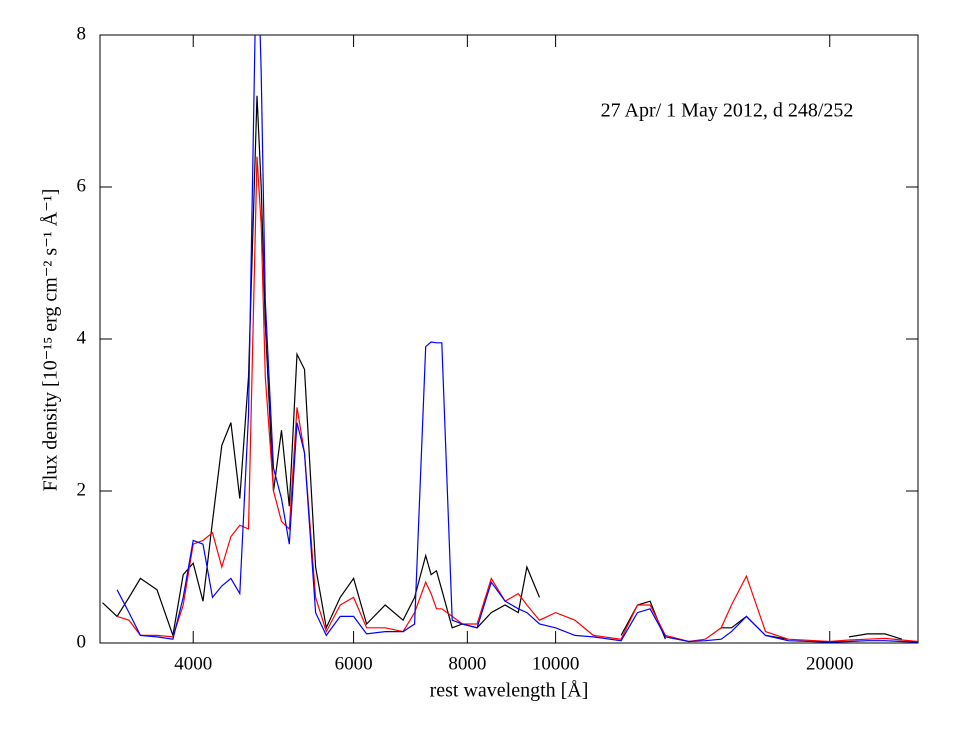  What do you see at coordinates (193, 663) in the screenshot?
I see `x-tick-label: 4000` at bounding box center [193, 663].